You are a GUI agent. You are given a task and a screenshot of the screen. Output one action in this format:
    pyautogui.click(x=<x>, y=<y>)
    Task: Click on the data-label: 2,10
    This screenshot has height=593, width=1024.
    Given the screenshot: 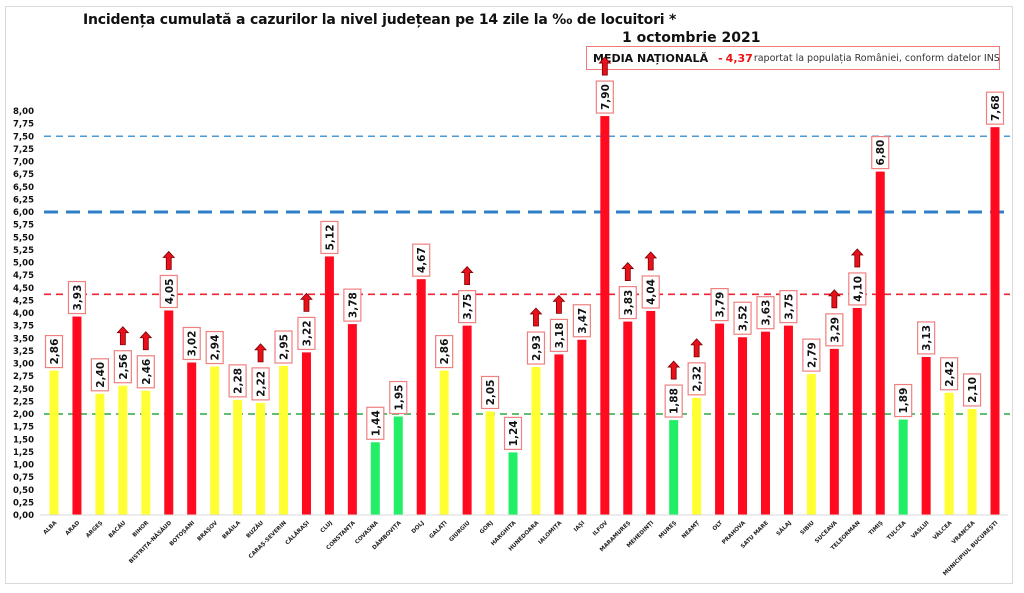 What is the action you would take?
    pyautogui.click(x=973, y=390)
    